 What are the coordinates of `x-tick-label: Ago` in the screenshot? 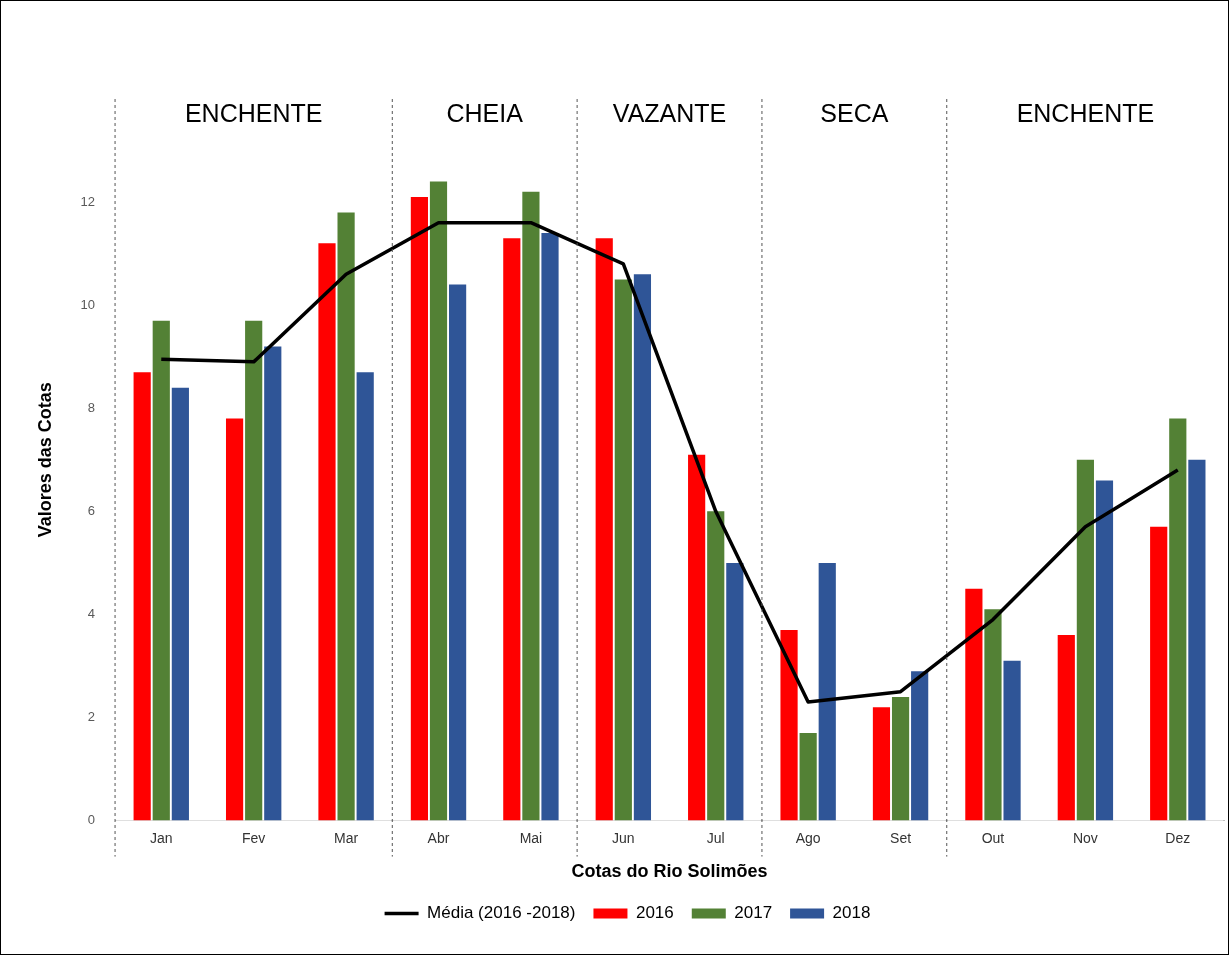 It's located at (808, 837).